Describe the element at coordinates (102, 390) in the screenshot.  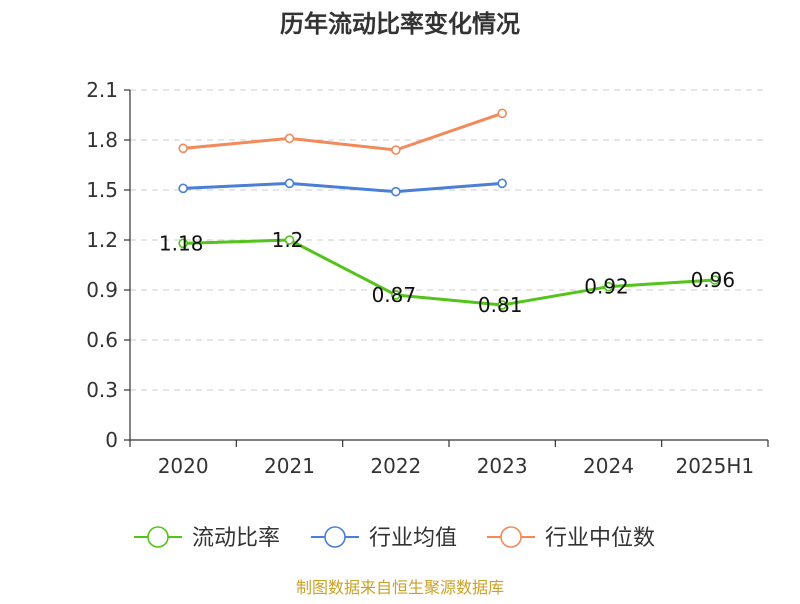
I see `y-tick-label: 0.3` at that location.